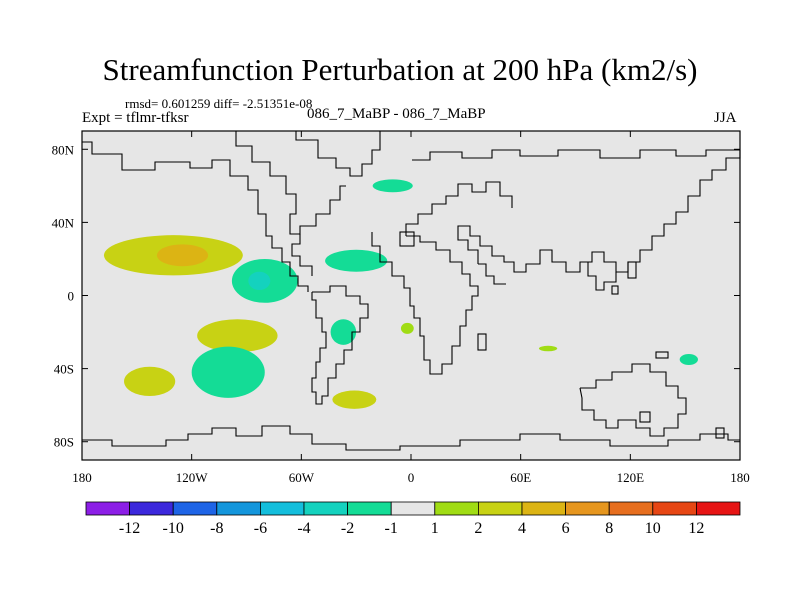 The height and width of the screenshot is (600, 800). What do you see at coordinates (354, 399) in the screenshot?
I see `contour-south-atlantic-high` at bounding box center [354, 399].